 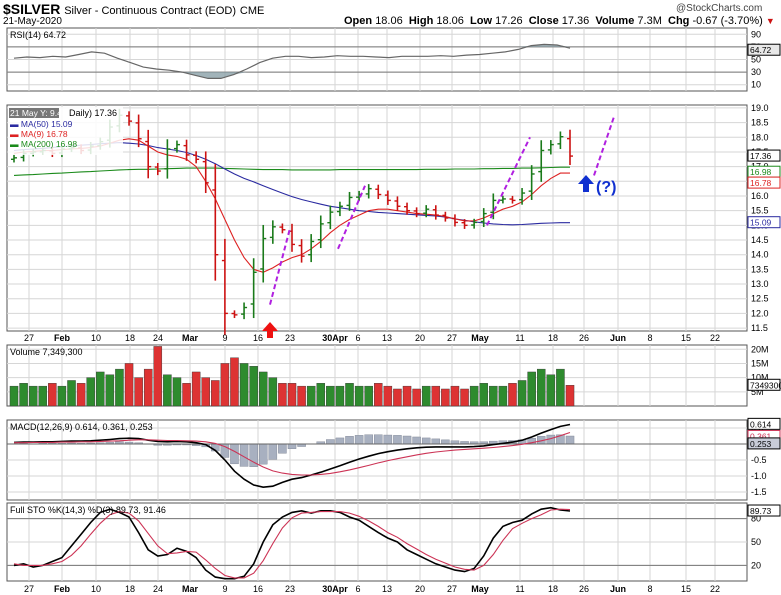 I want to click on blue-up-arrow-icon, so click(x=586, y=183).